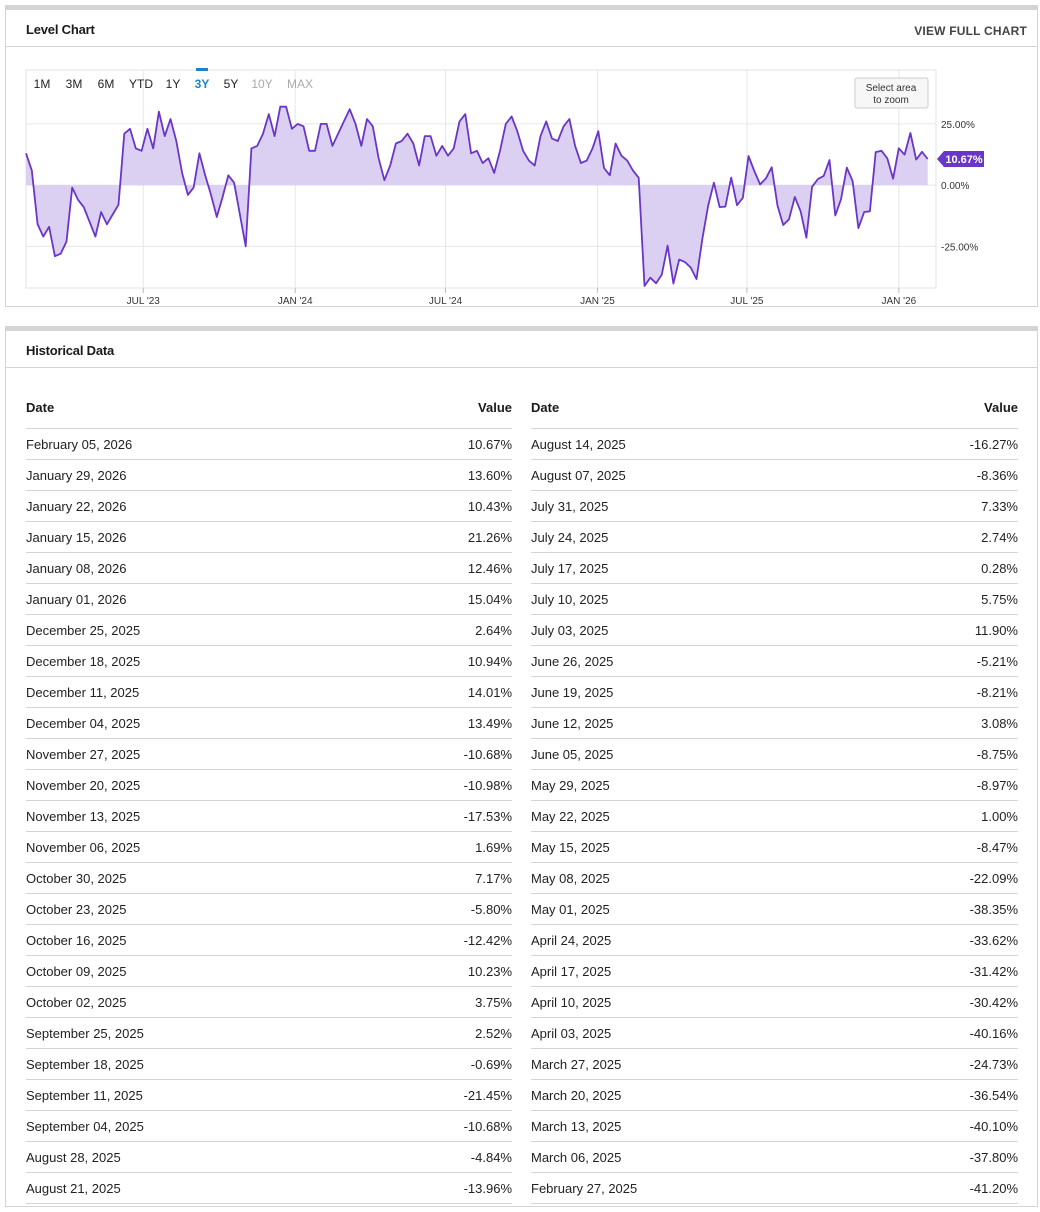 Image resolution: width=1040 pixels, height=1212 pixels. Describe the element at coordinates (570, 599) in the screenshot. I see `row-date: July 10, 2025` at that location.